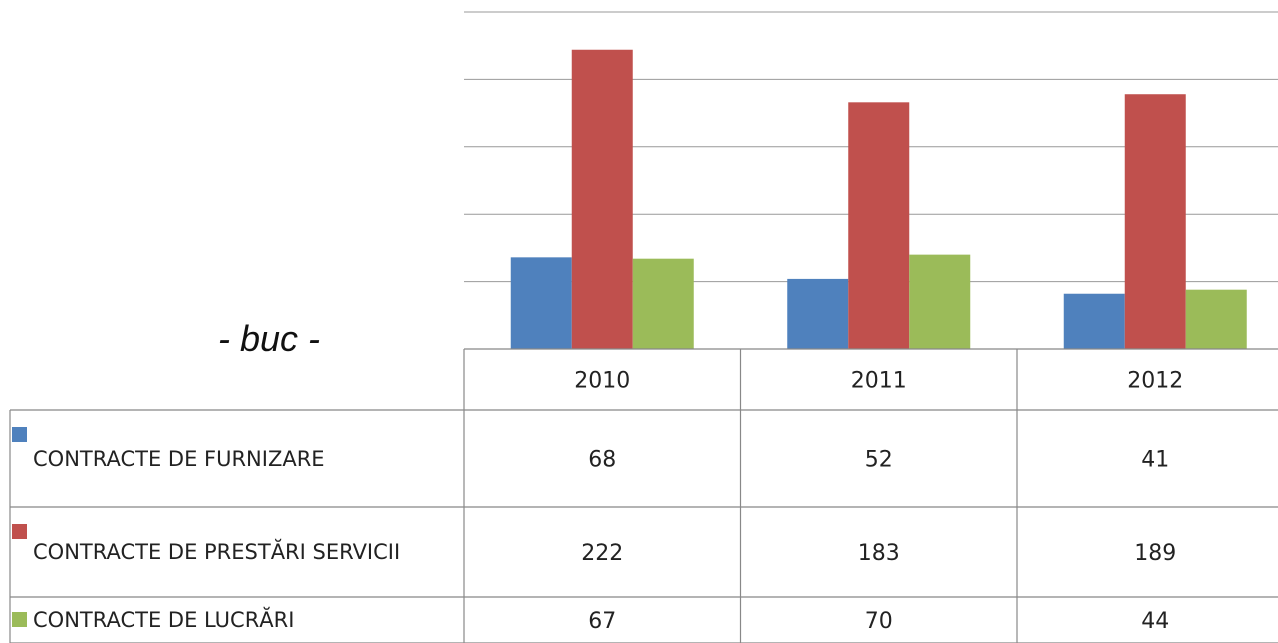 This screenshot has width=1278, height=643. What do you see at coordinates (269, 338) in the screenshot?
I see `unit-label: - buc -` at bounding box center [269, 338].